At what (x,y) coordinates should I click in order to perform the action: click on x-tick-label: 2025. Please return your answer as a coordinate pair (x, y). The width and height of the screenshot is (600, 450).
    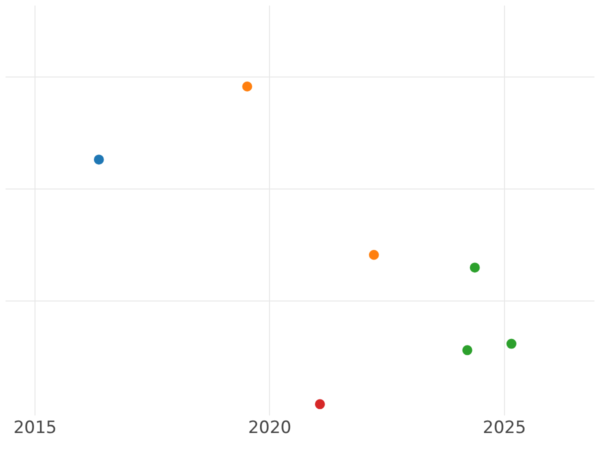
    Looking at the image, I should click on (504, 428).